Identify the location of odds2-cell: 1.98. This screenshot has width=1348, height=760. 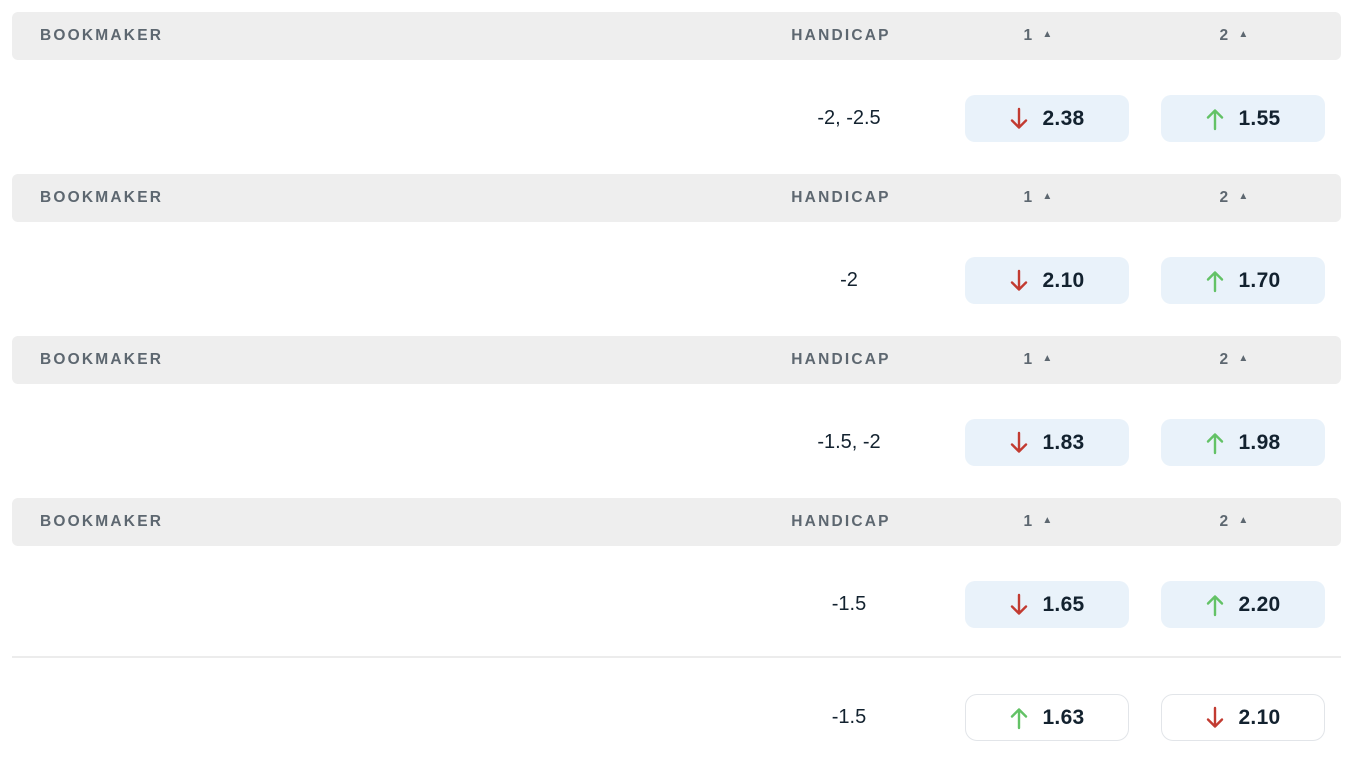
(1243, 442).